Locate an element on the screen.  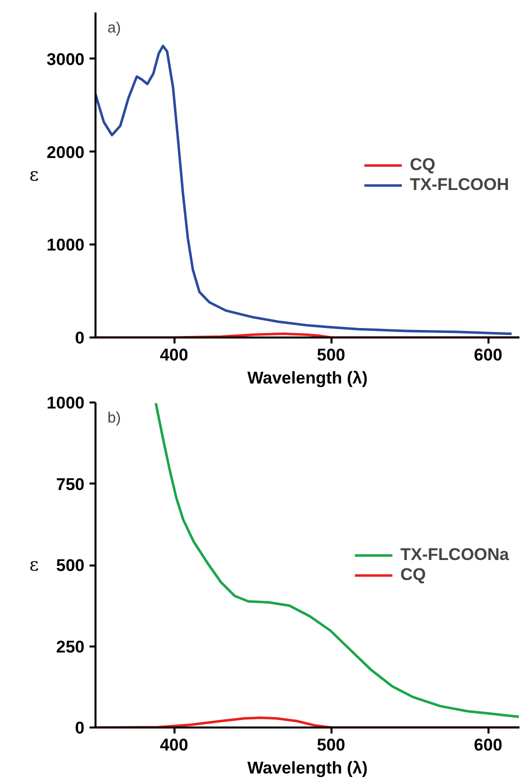
y-tick-label: 500 is located at coordinates (70, 565).